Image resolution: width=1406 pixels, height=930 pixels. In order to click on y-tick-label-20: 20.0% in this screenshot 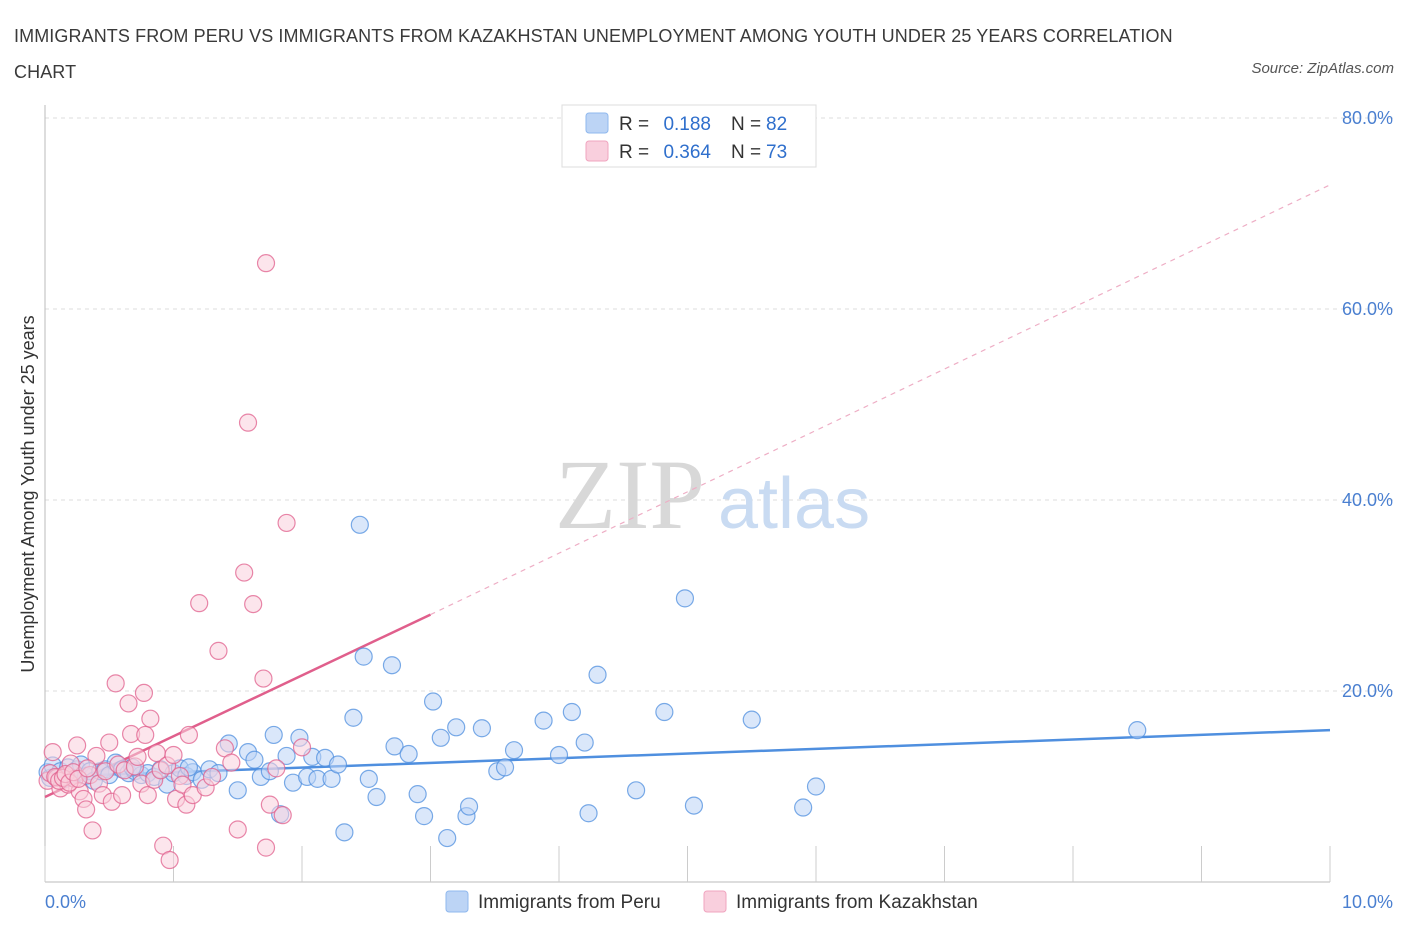, I will do `click(1367, 691)`.